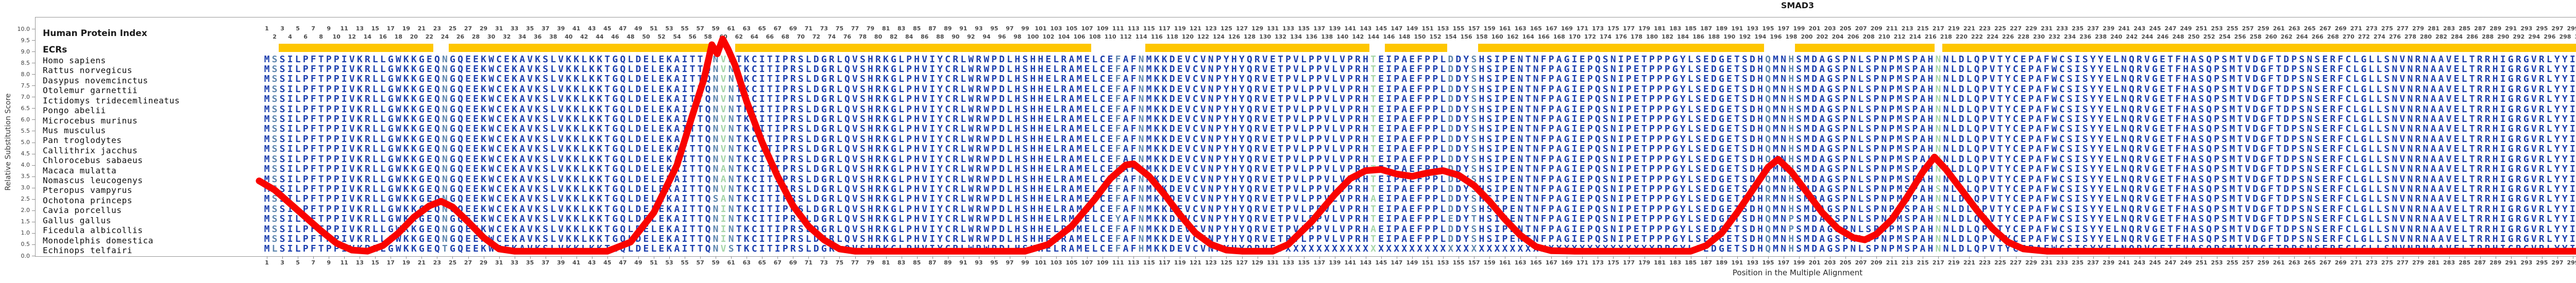 The image size is (2576, 283). I want to click on column-number-top: 210, so click(1884, 36).